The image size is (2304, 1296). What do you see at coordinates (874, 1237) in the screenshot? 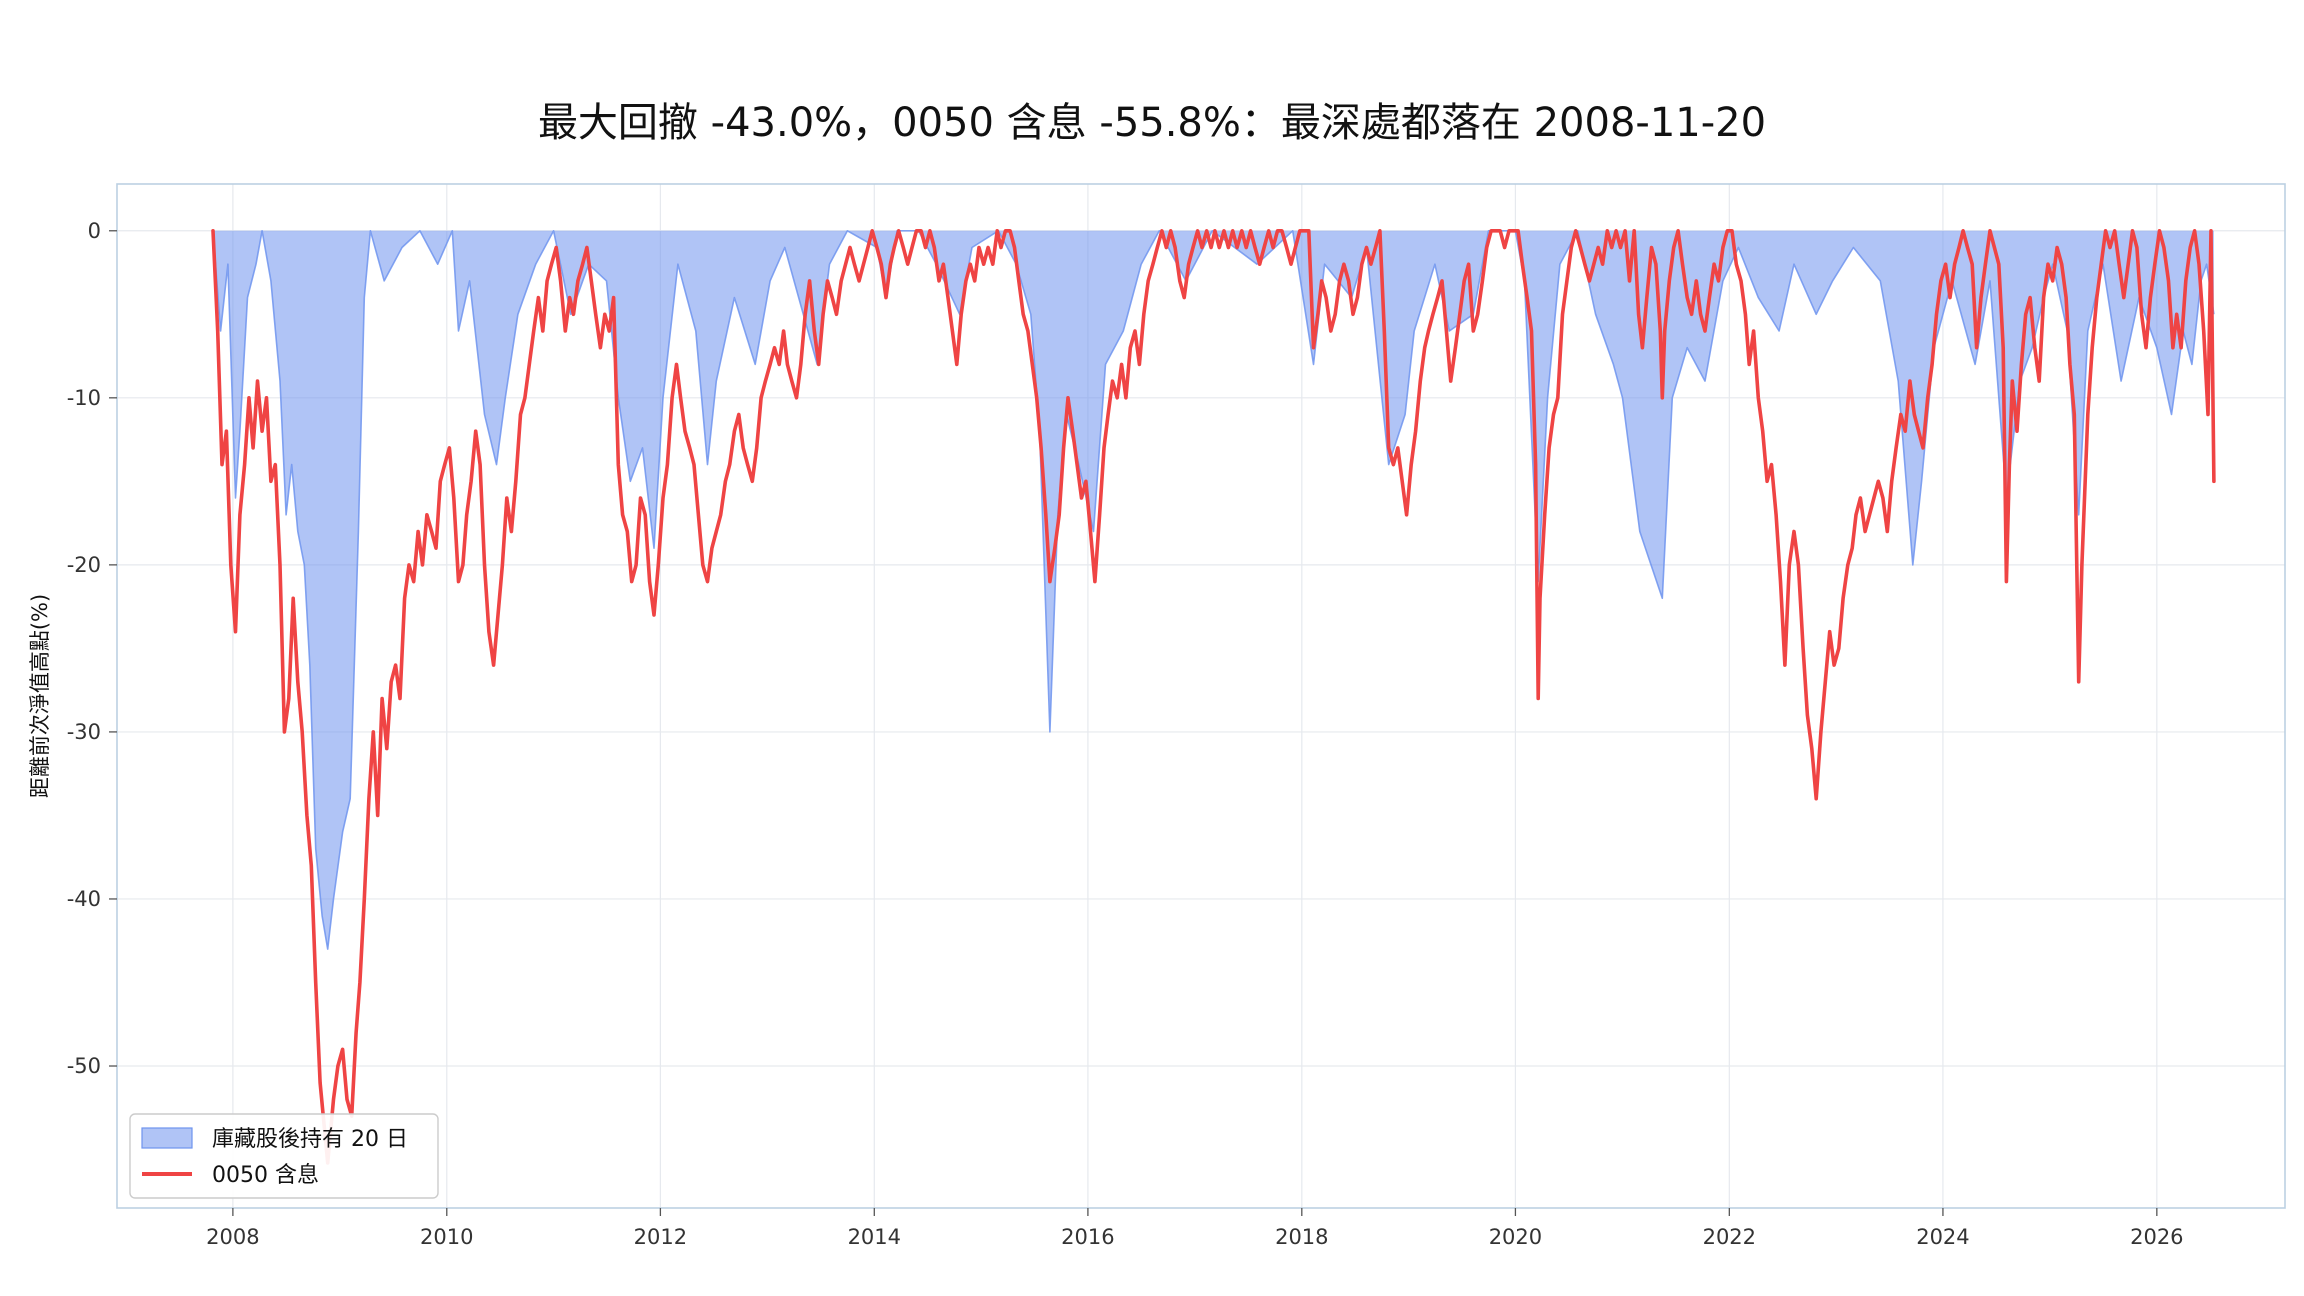
I see `x-tick-label: 2014` at bounding box center [874, 1237].